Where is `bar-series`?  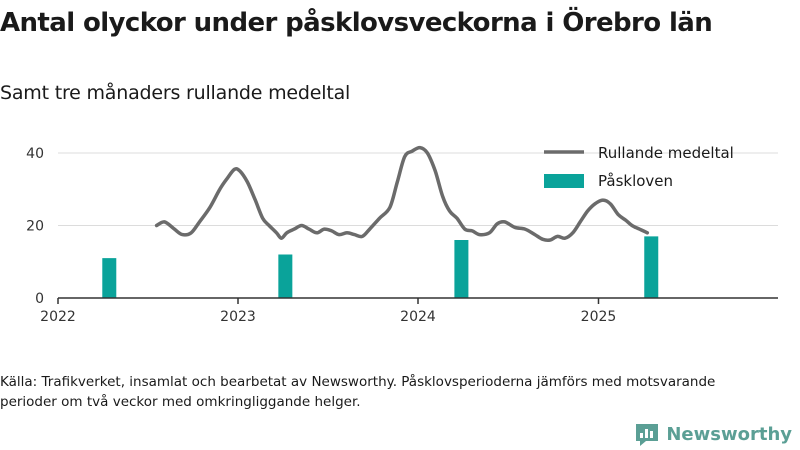 bar-series is located at coordinates (380, 267).